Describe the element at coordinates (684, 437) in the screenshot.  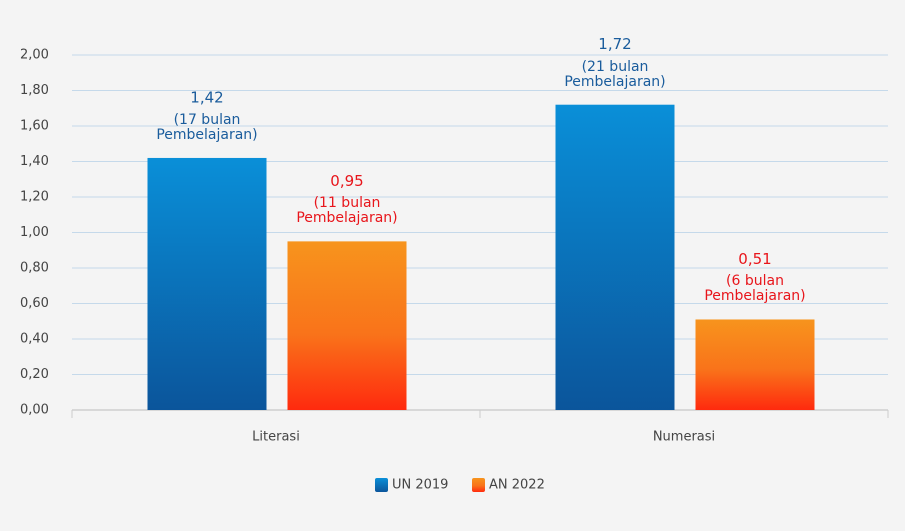
I see `x-tick-label: Numerasi` at that location.